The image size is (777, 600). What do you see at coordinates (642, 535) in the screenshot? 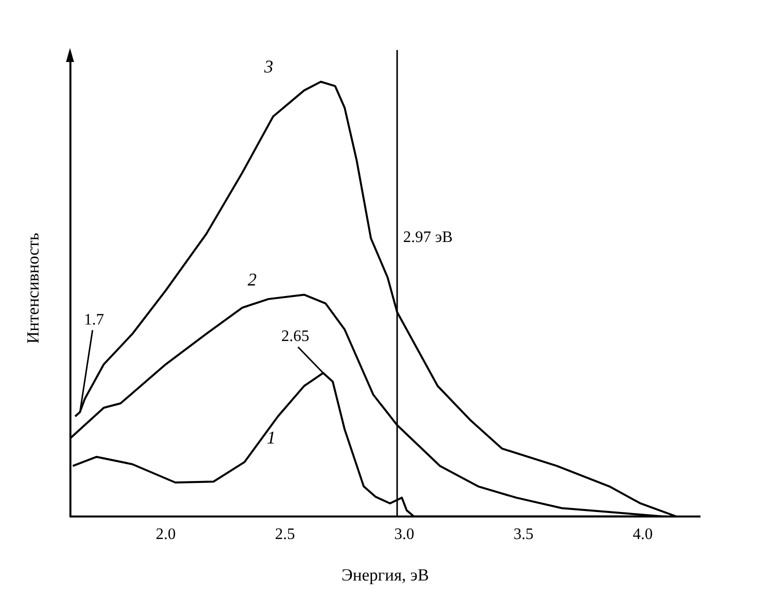
I see `x-tick-label: 4.0` at bounding box center [642, 535].